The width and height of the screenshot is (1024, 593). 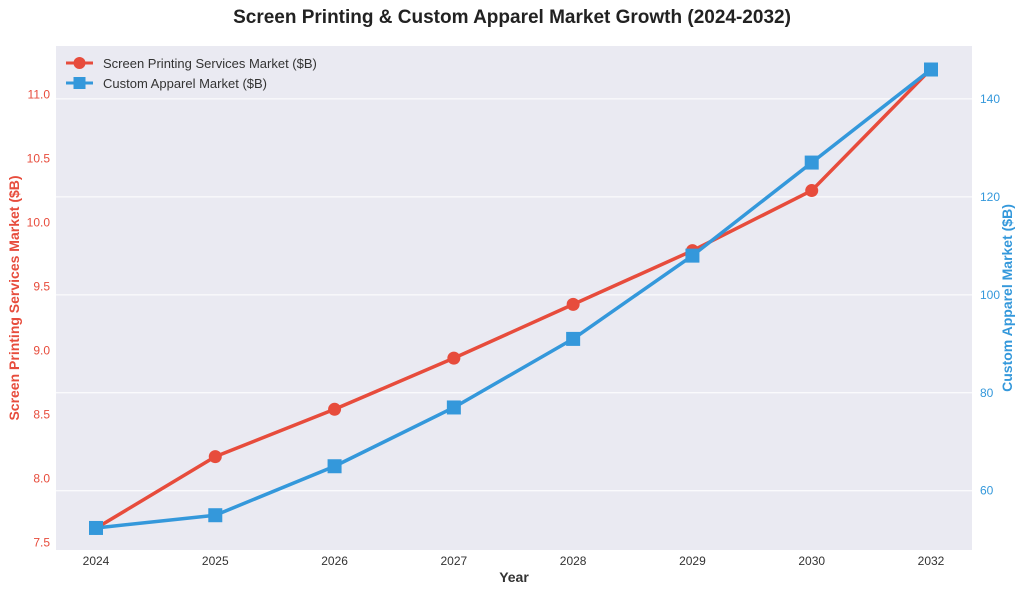 What do you see at coordinates (334, 561) in the screenshot?
I see `x-tick-label: 2026` at bounding box center [334, 561].